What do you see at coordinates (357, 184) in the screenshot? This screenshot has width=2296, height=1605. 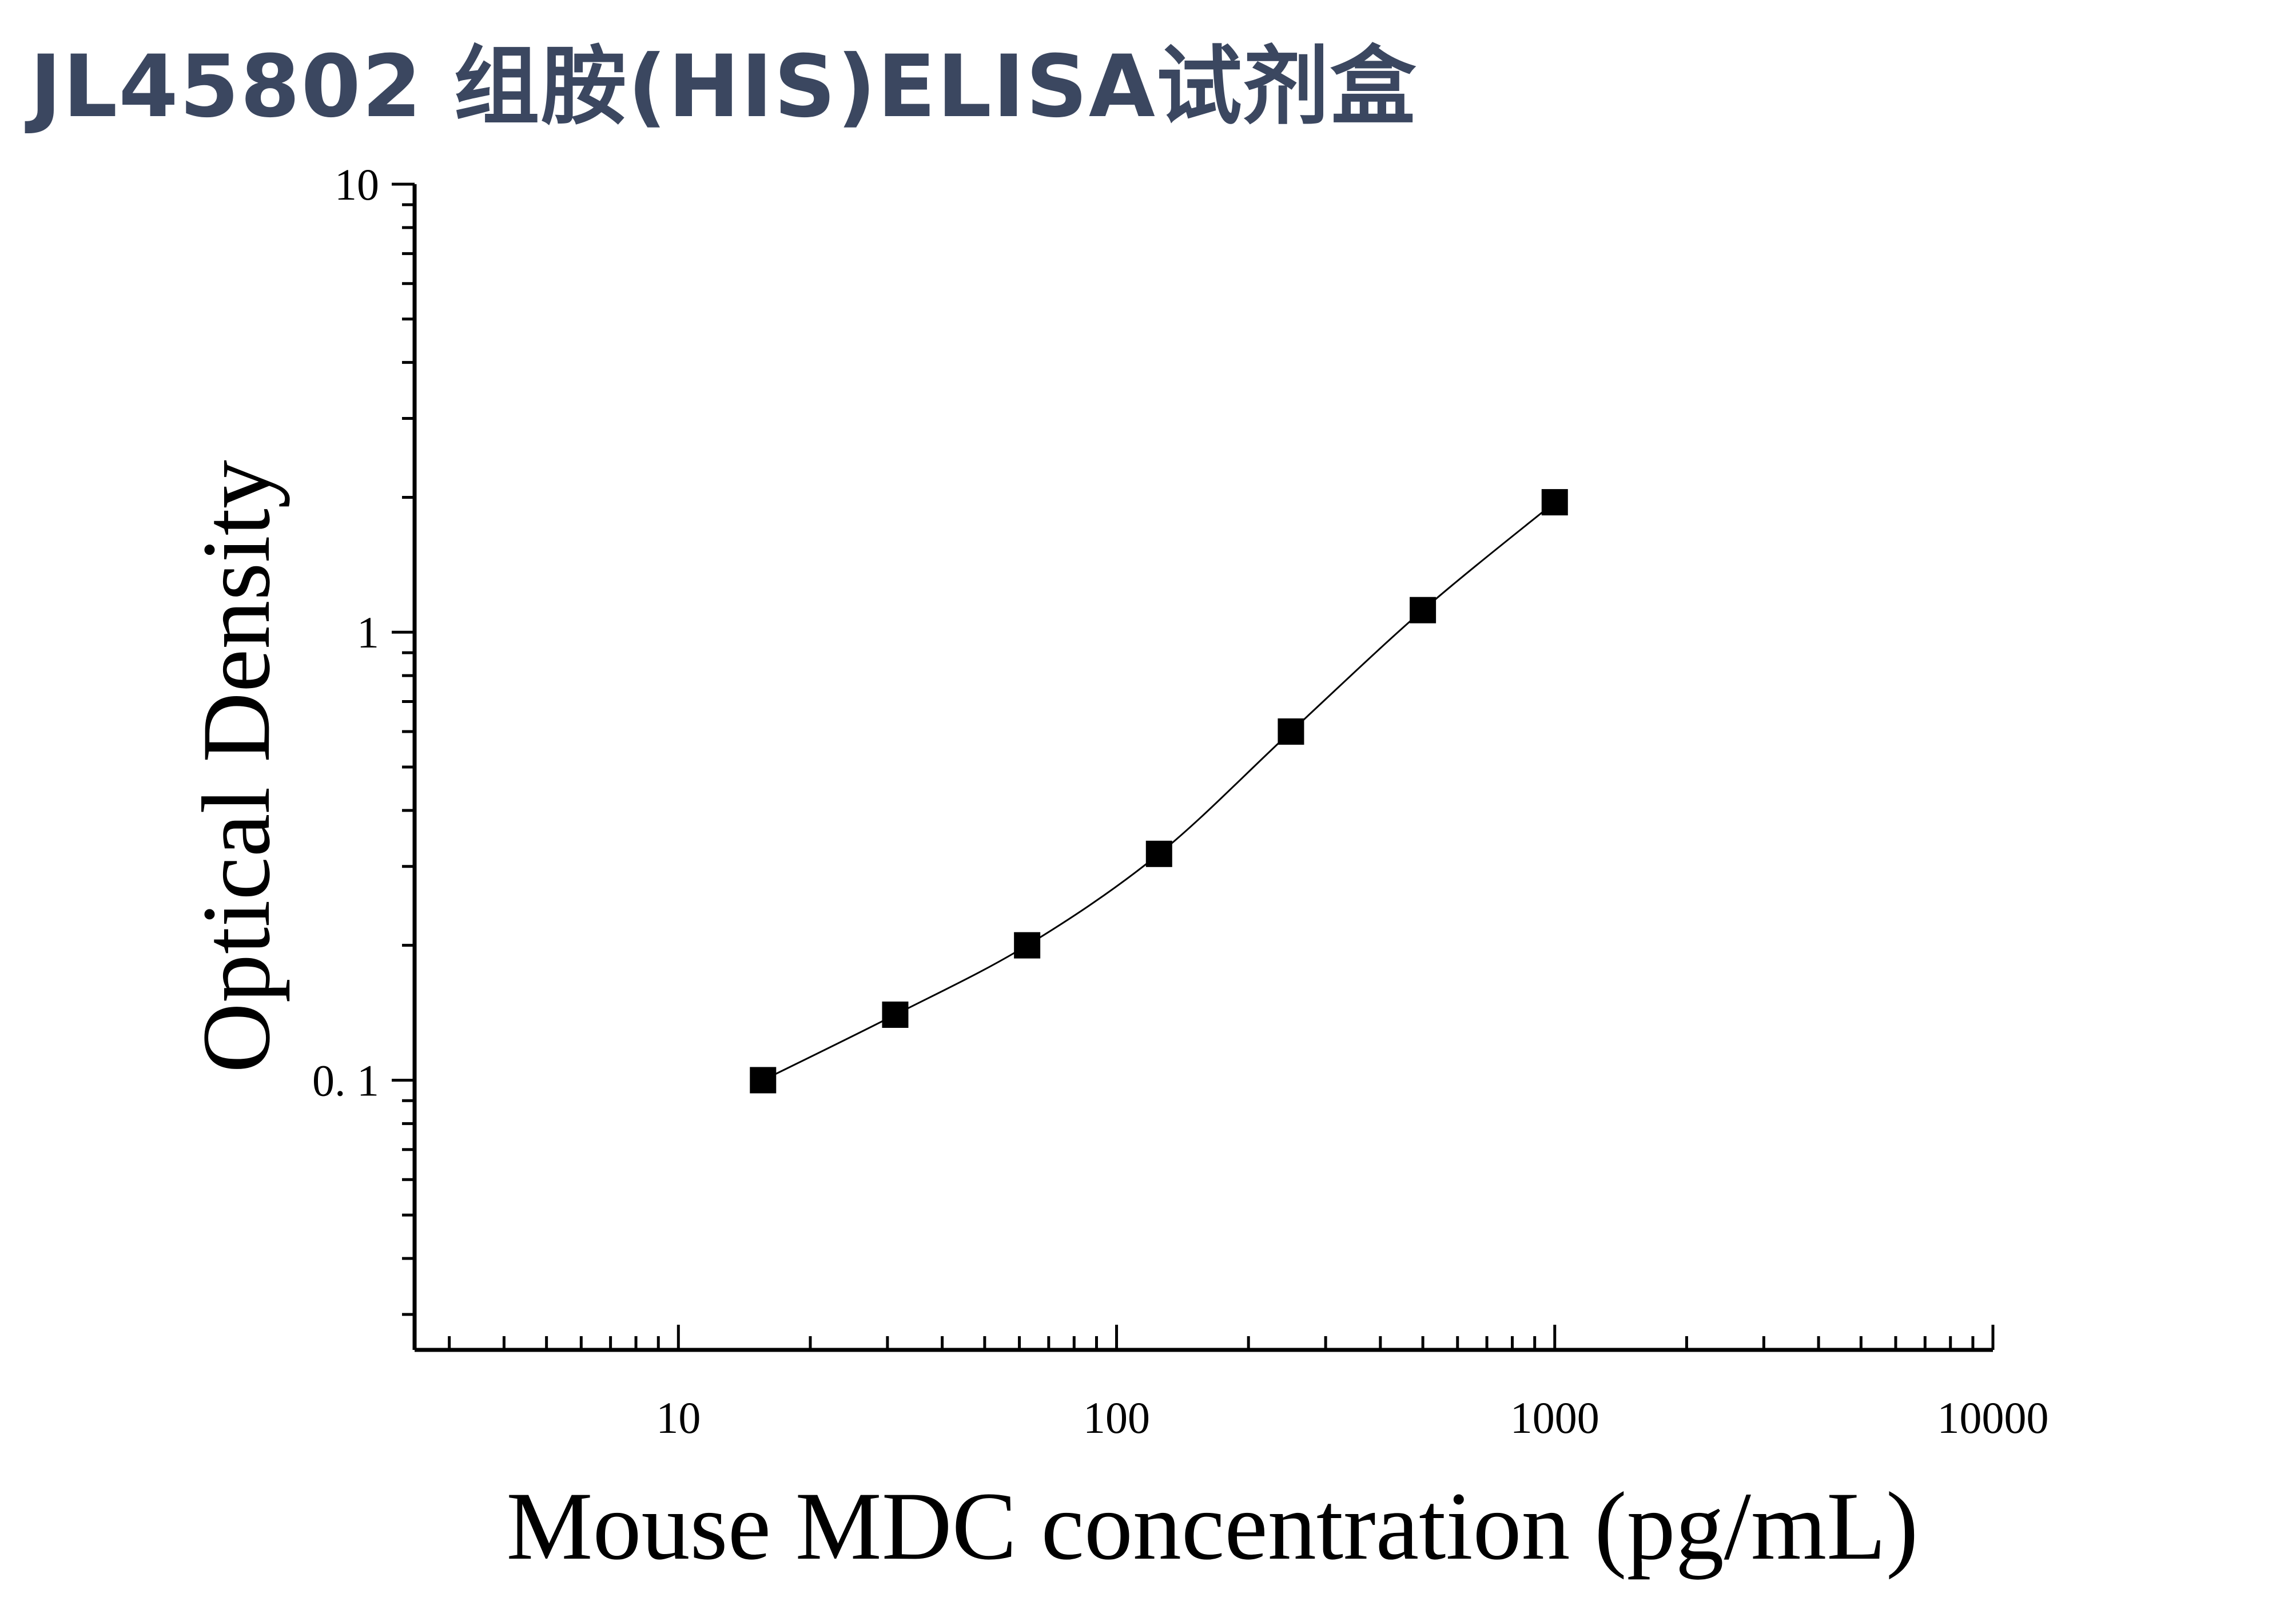 I see `y-tick-label: 10` at bounding box center [357, 184].